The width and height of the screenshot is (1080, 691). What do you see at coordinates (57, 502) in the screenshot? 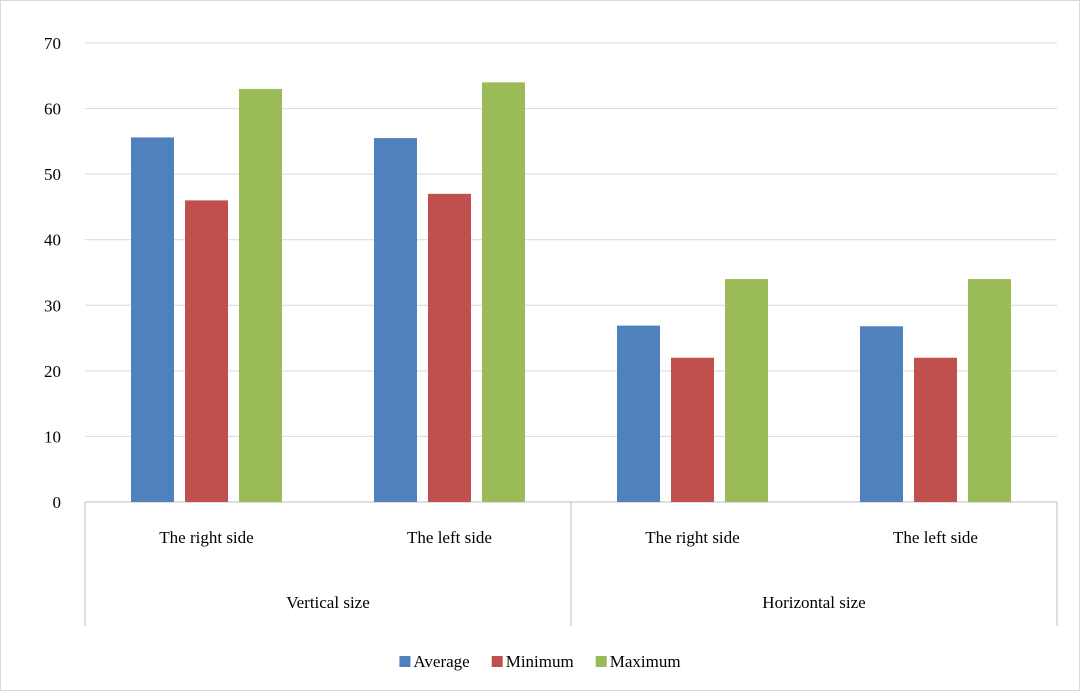
I see `y-tick-label: 0` at bounding box center [57, 502].